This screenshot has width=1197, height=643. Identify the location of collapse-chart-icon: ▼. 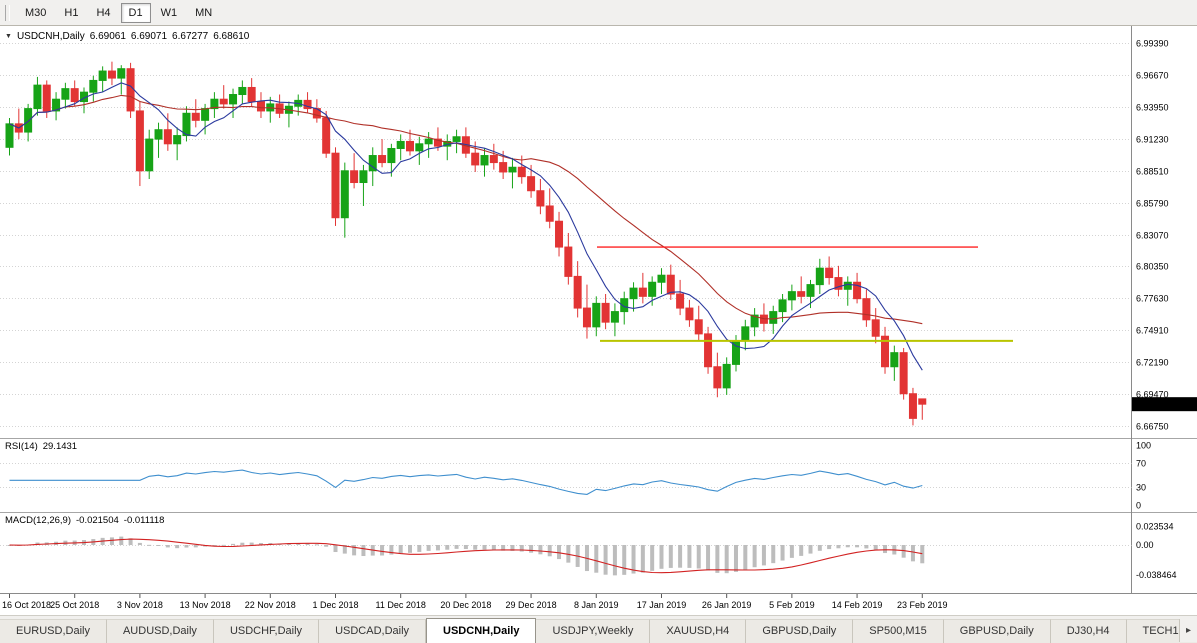
(8, 36).